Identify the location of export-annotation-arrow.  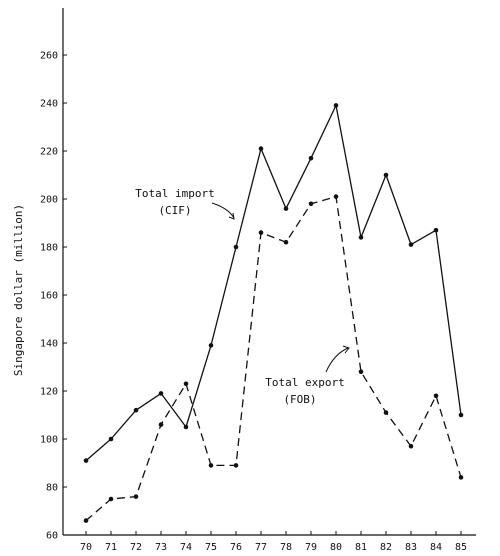
(337, 360).